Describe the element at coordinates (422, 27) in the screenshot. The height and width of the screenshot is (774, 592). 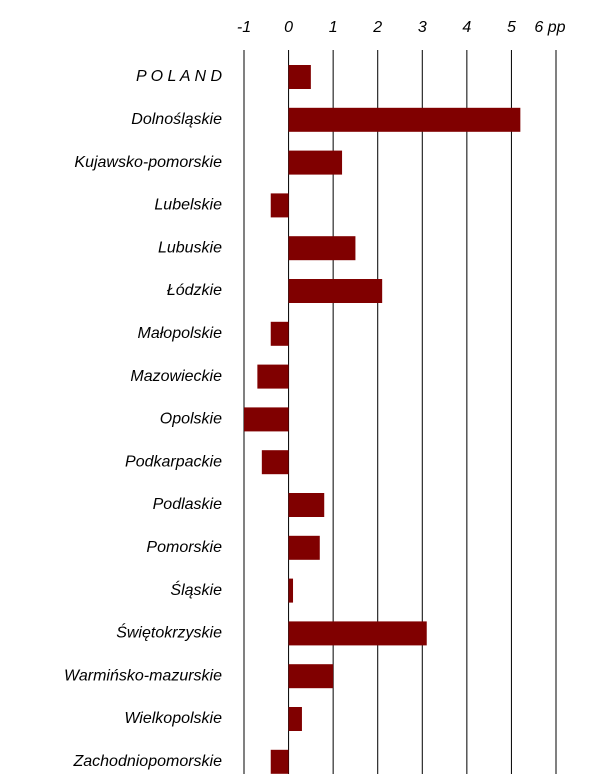
I see `x-tick-label: 3` at that location.